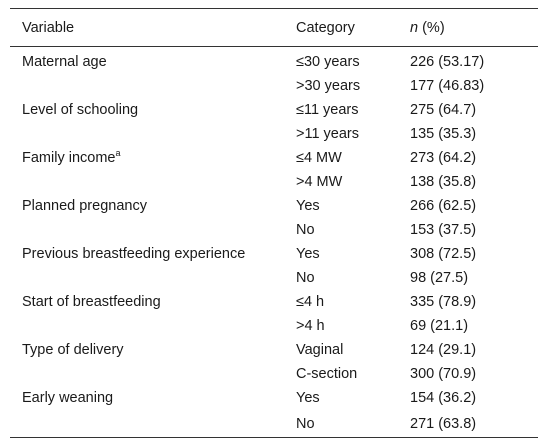 Image resolution: width=548 pixels, height=444 pixels. What do you see at coordinates (328, 86) in the screenshot?
I see `cell-category: >30 years` at bounding box center [328, 86].